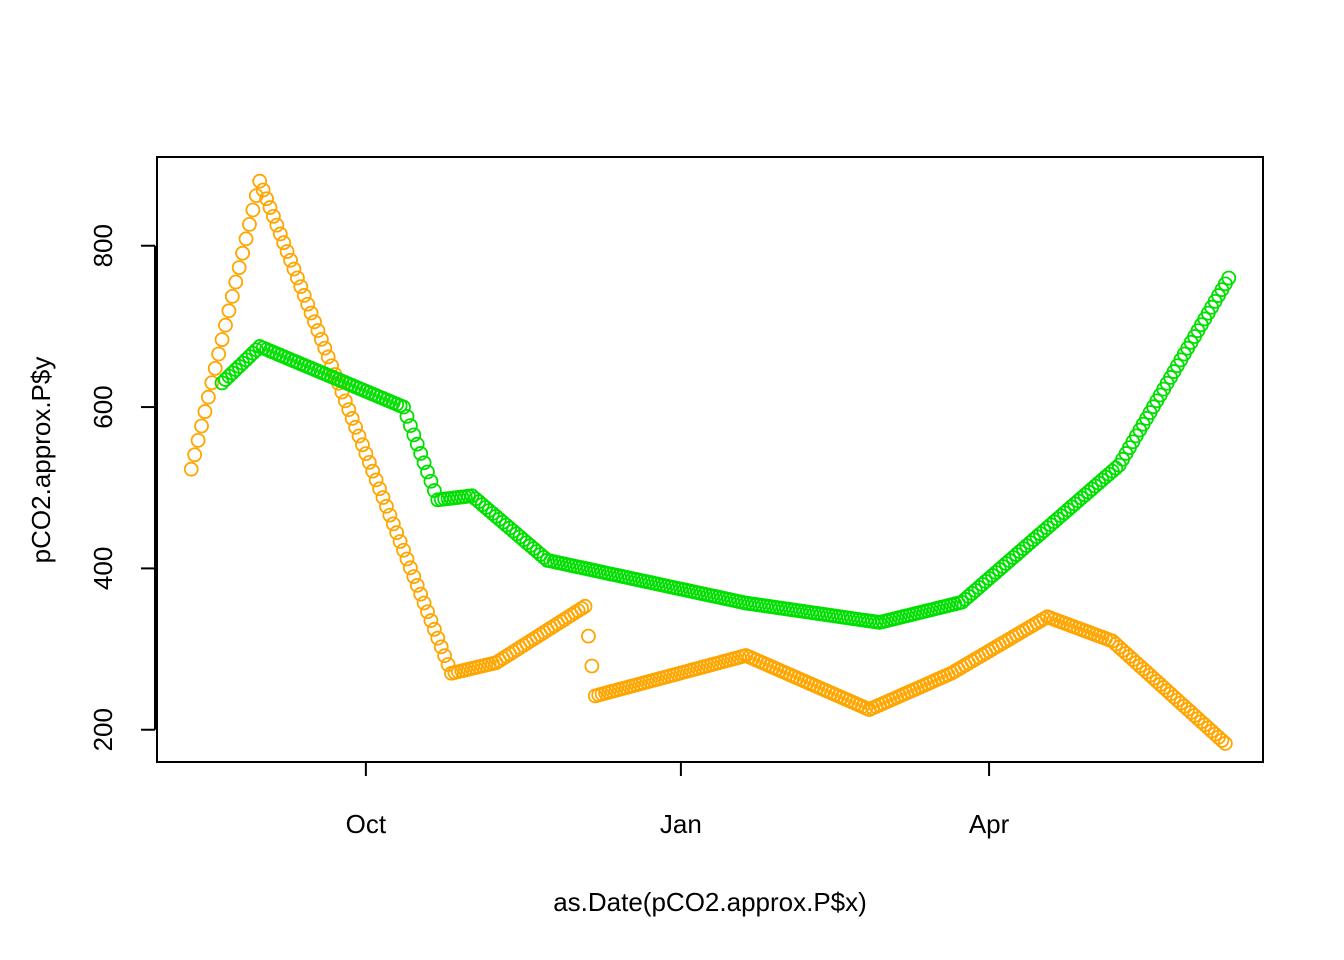 The width and height of the screenshot is (1344, 960). I want to click on y-tick-label: 800, so click(103, 245).